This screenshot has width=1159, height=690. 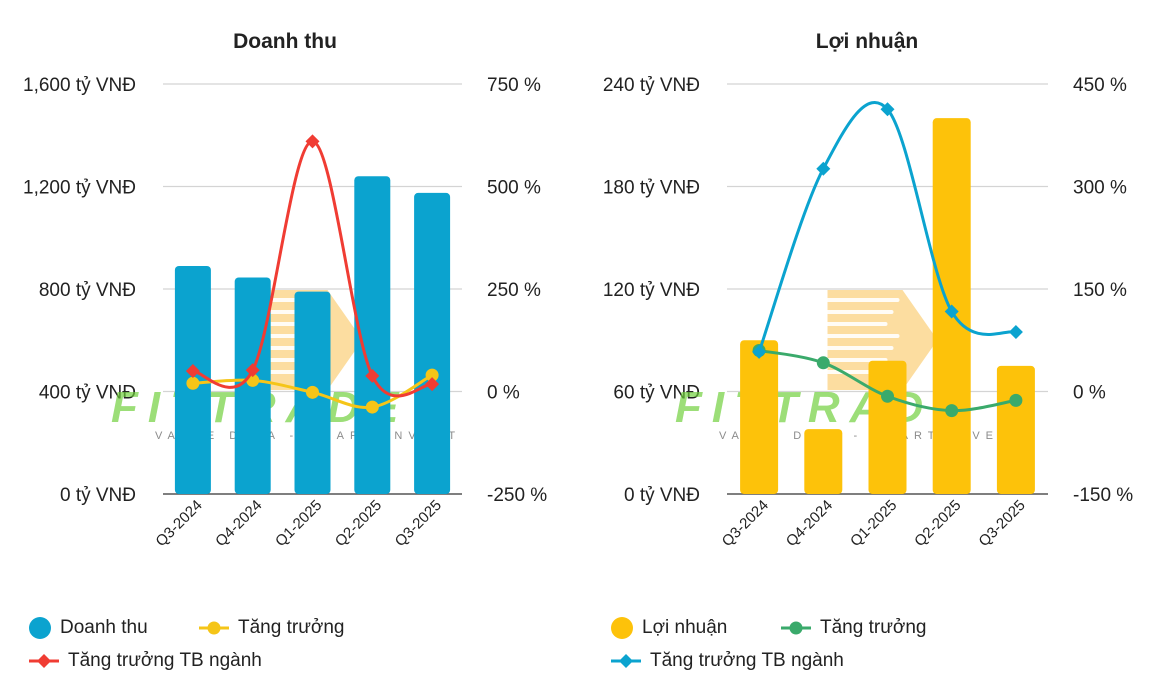 I want to click on revenue-y-left-tick: 1,600 tỷ VNĐ, so click(x=79, y=85).